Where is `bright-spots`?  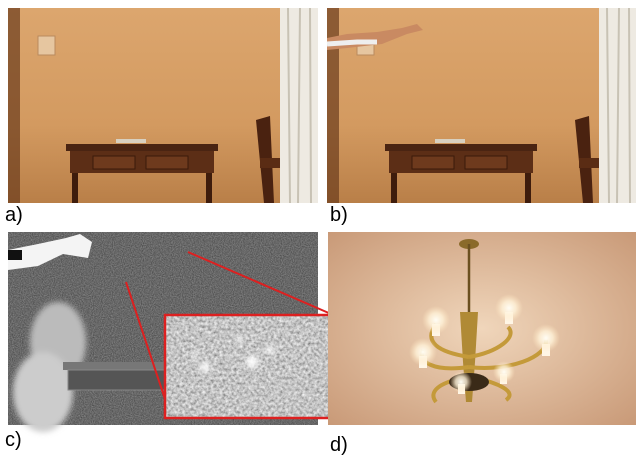 bright-spots is located at coordinates (233, 354).